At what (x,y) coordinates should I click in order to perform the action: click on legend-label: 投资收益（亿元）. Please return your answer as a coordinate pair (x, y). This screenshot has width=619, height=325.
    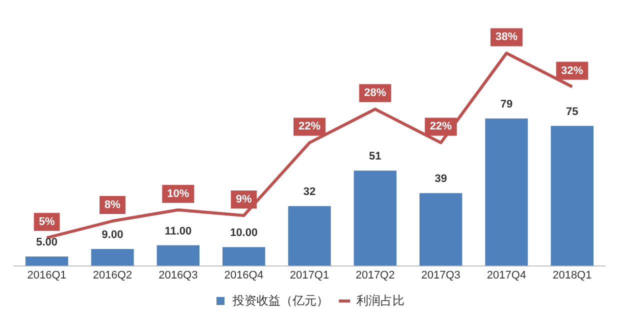
    Looking at the image, I should click on (280, 300).